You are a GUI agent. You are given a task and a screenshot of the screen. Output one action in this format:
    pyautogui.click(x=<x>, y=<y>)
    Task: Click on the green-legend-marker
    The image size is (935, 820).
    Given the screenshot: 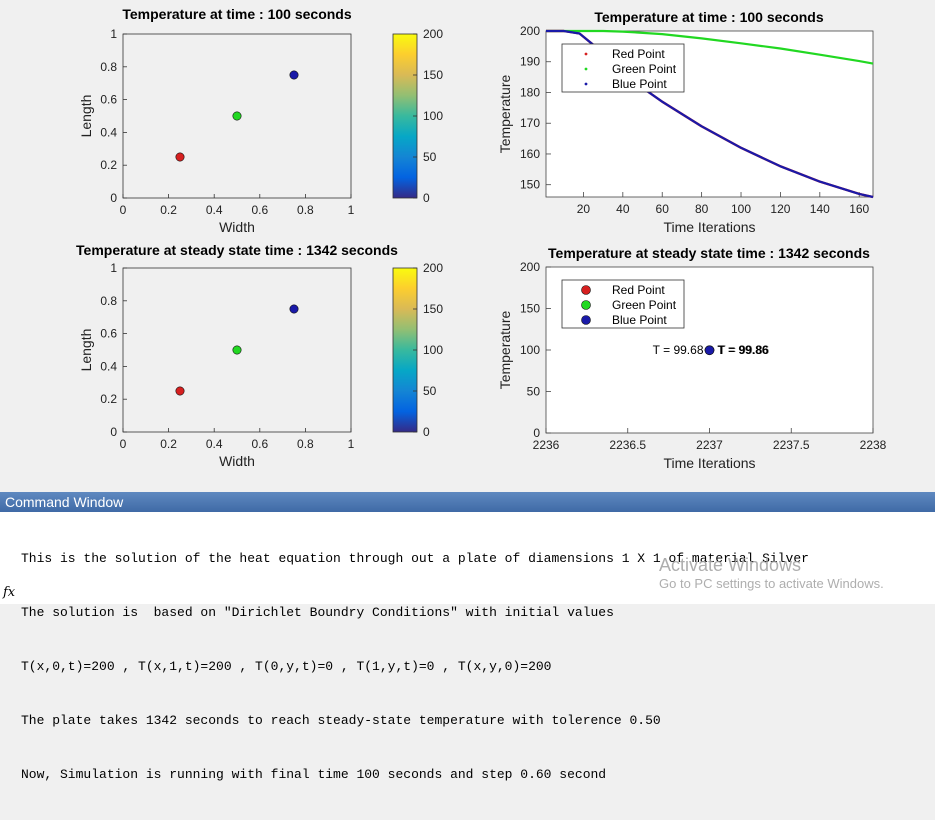 What is the action you would take?
    pyautogui.click(x=586, y=69)
    